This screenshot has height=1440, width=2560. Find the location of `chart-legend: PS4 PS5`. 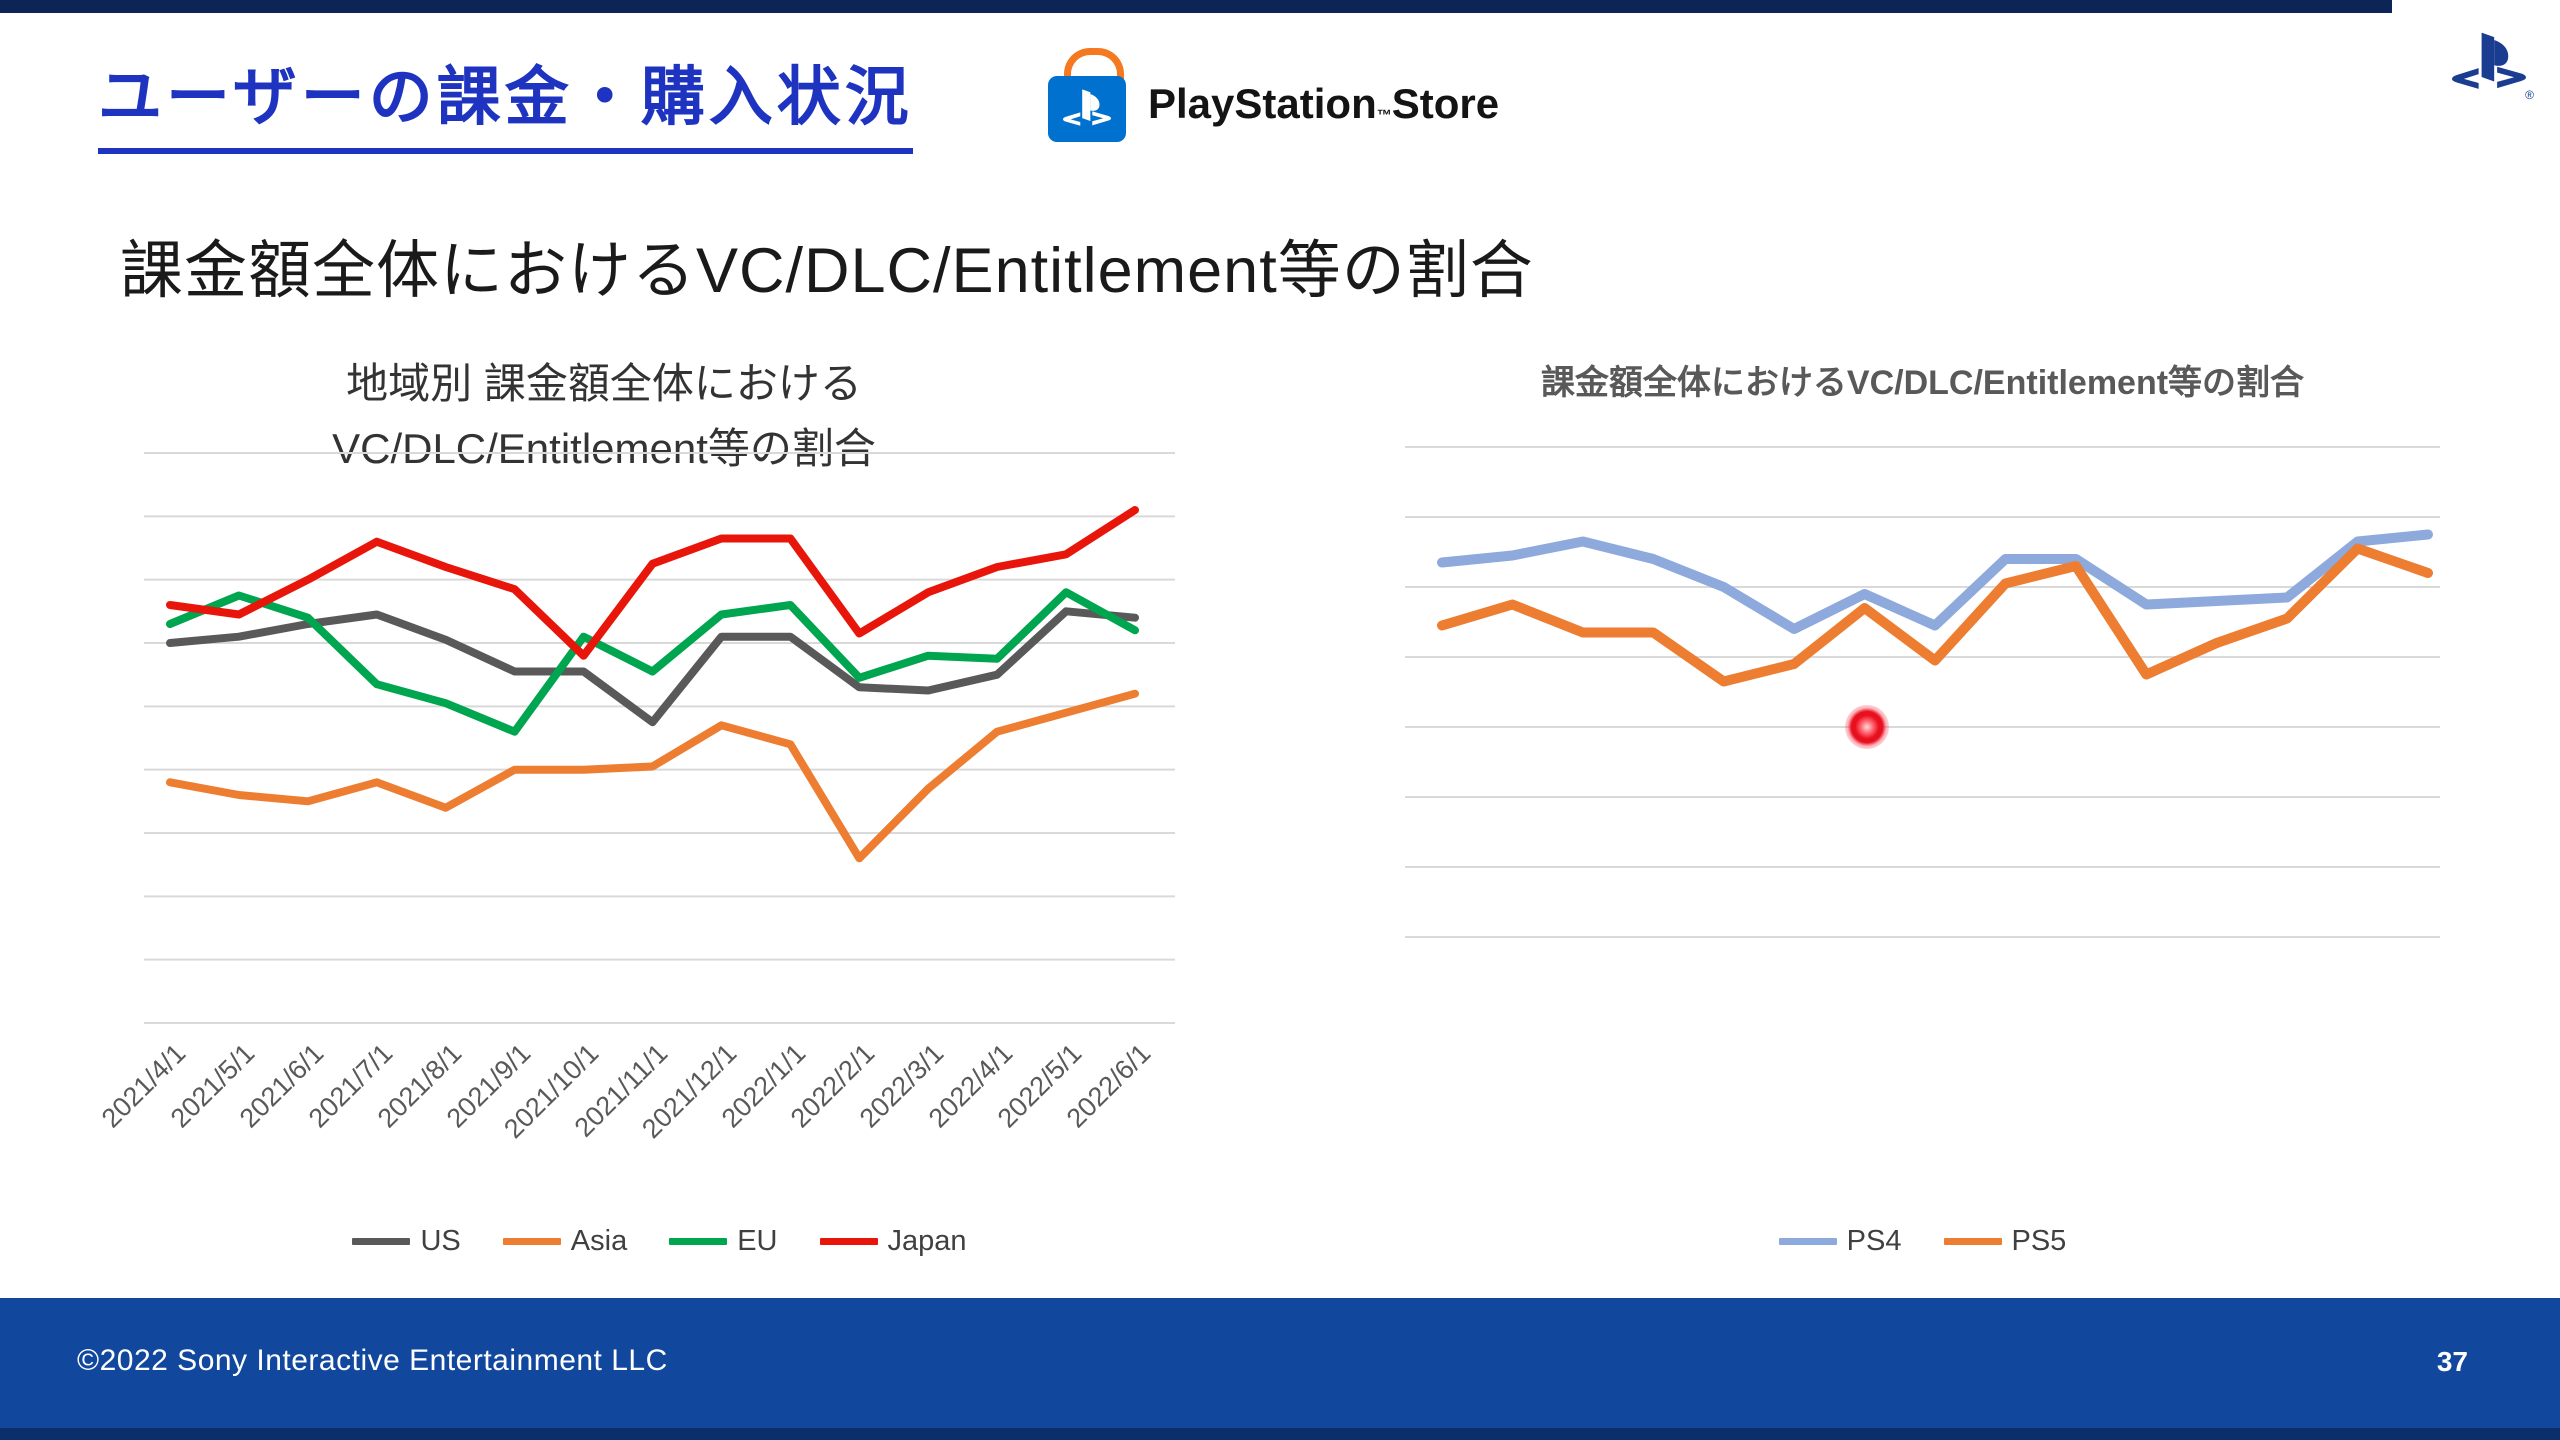

chart-legend: PS4 PS5 is located at coordinates (1922, 1241).